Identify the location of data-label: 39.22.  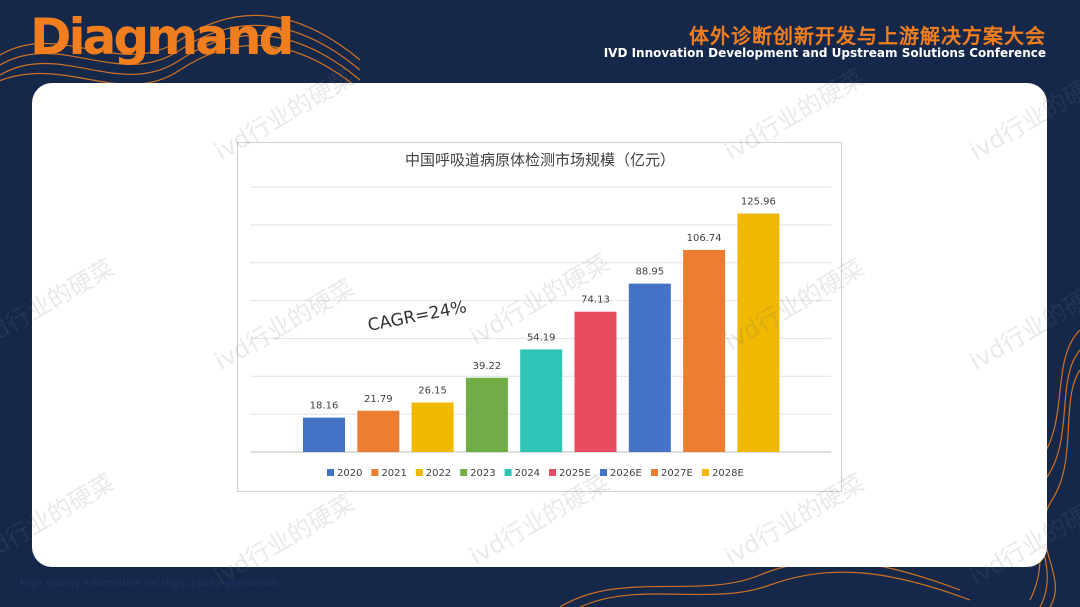
(487, 366).